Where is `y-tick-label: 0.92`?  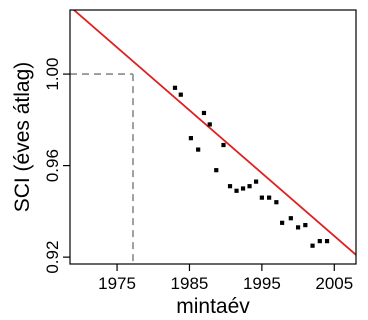 y-tick-label: 0.92 is located at coordinates (52, 257).